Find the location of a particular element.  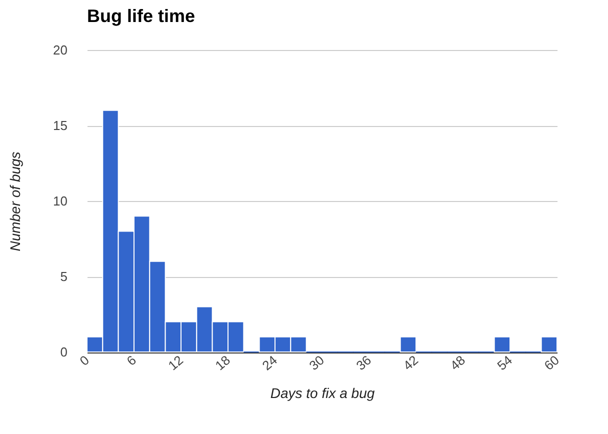

x-tick-label: 0 is located at coordinates (84, 360).